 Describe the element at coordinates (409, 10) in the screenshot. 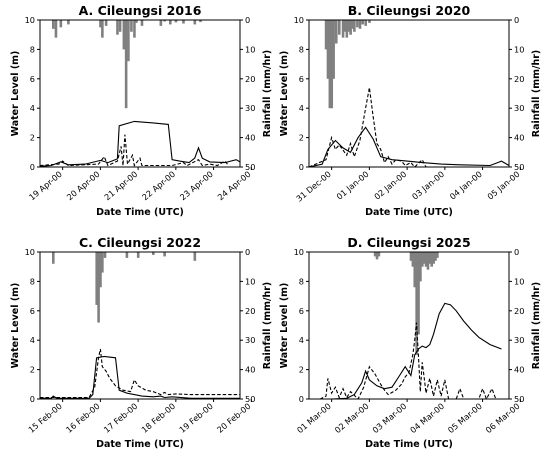

I see `chart-title: B. Cileungsi 2020` at that location.